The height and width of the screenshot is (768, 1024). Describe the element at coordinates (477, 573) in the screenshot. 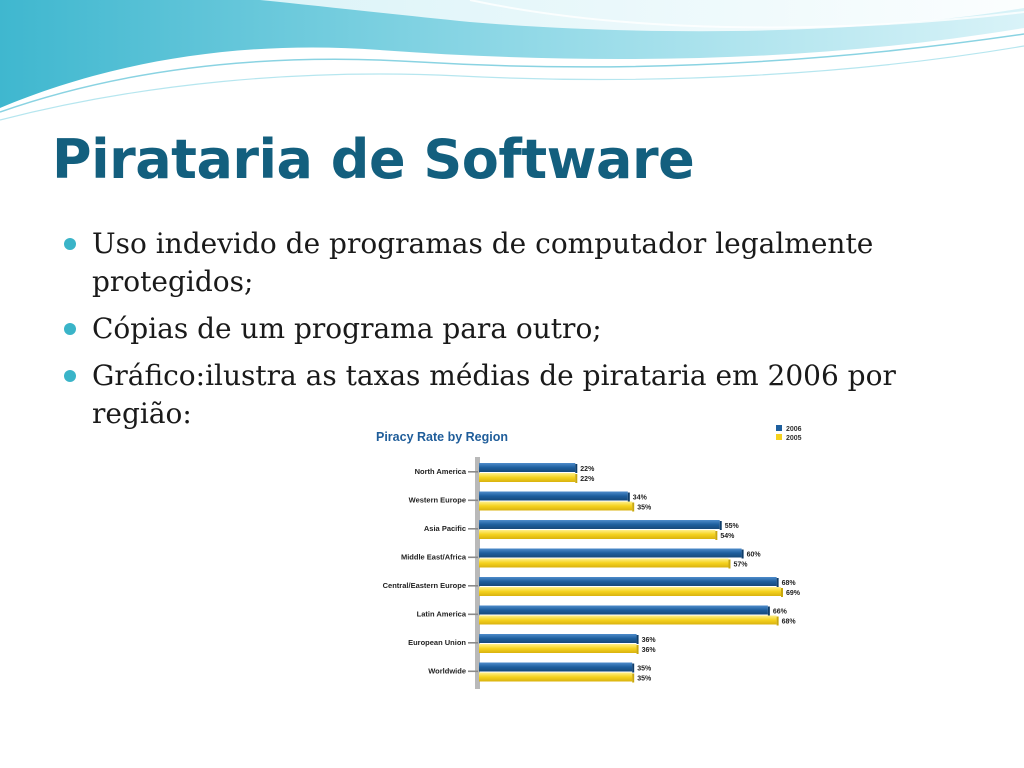

I see `y-axis-bar` at that location.